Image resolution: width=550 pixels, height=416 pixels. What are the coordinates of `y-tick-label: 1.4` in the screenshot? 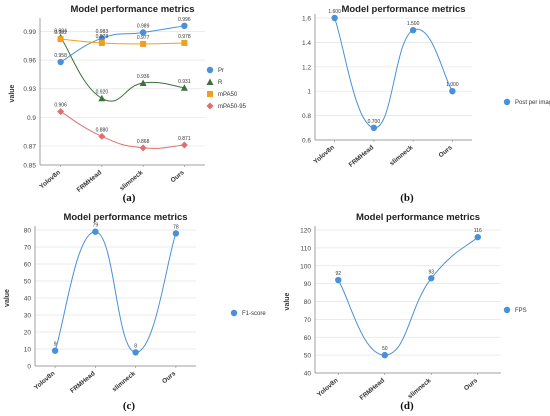 It's located at (306, 43).